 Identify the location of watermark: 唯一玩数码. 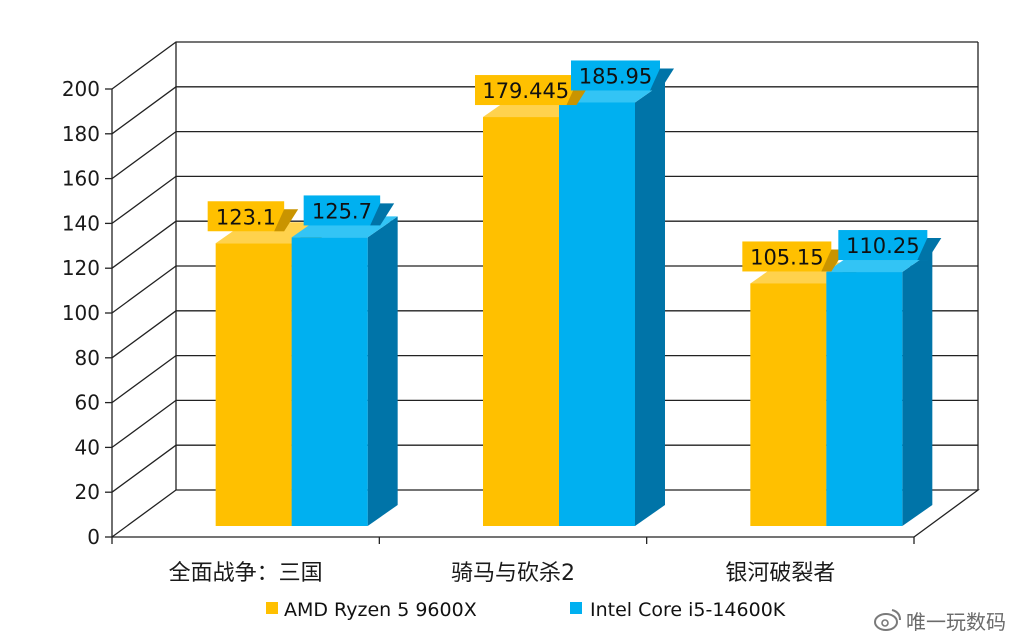
(940, 621).